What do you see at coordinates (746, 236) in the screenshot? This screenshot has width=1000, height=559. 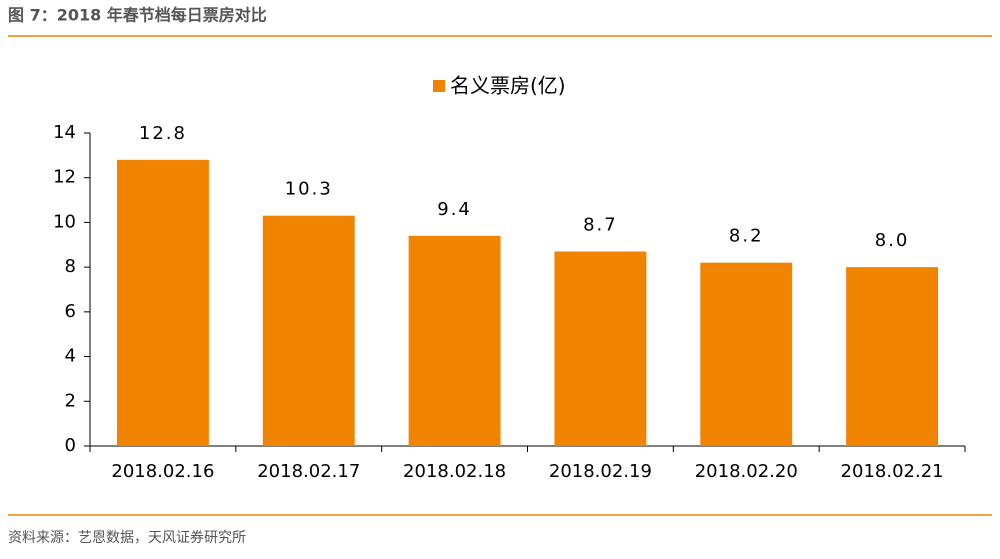 I see `value-label: 8.2` at bounding box center [746, 236].